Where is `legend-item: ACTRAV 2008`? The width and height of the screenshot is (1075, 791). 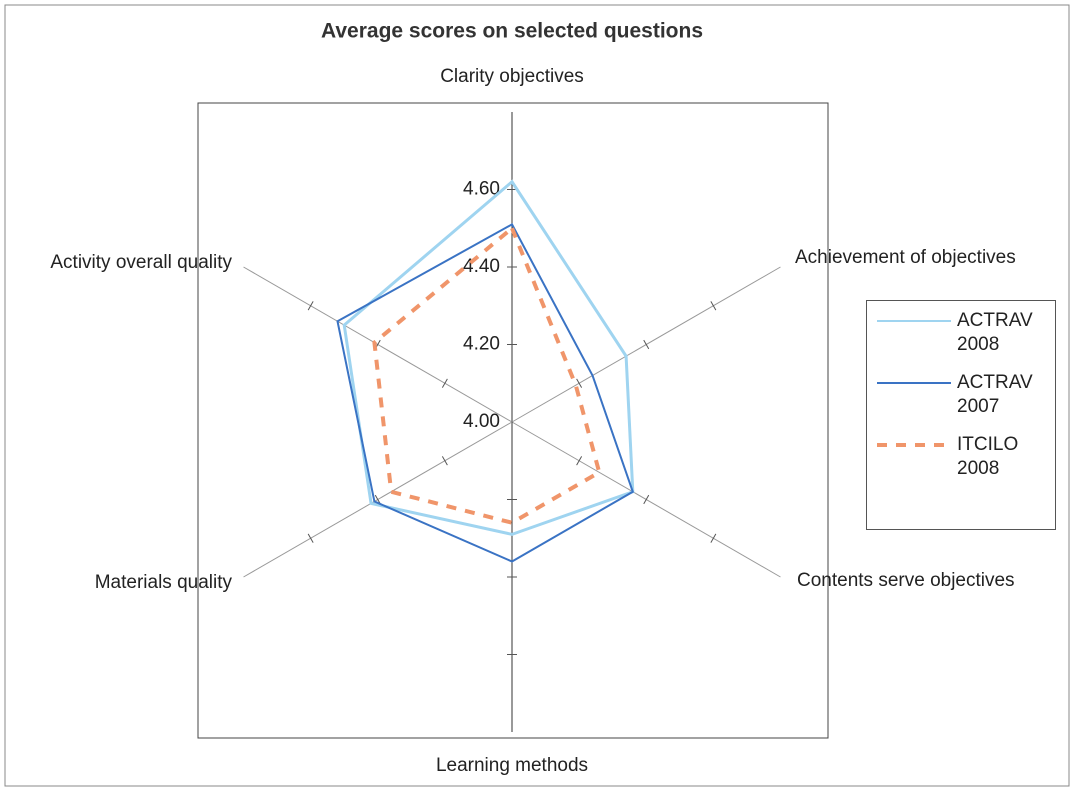 legend-item: ACTRAV 2008 is located at coordinates (961, 333).